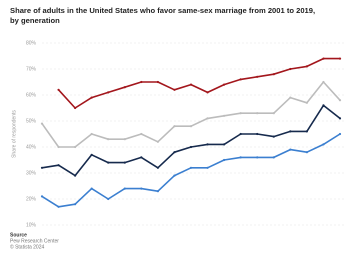 The height and width of the screenshot is (253, 355). Describe the element at coordinates (31, 95) in the screenshot. I see `y-tick-label: 60%` at that location.